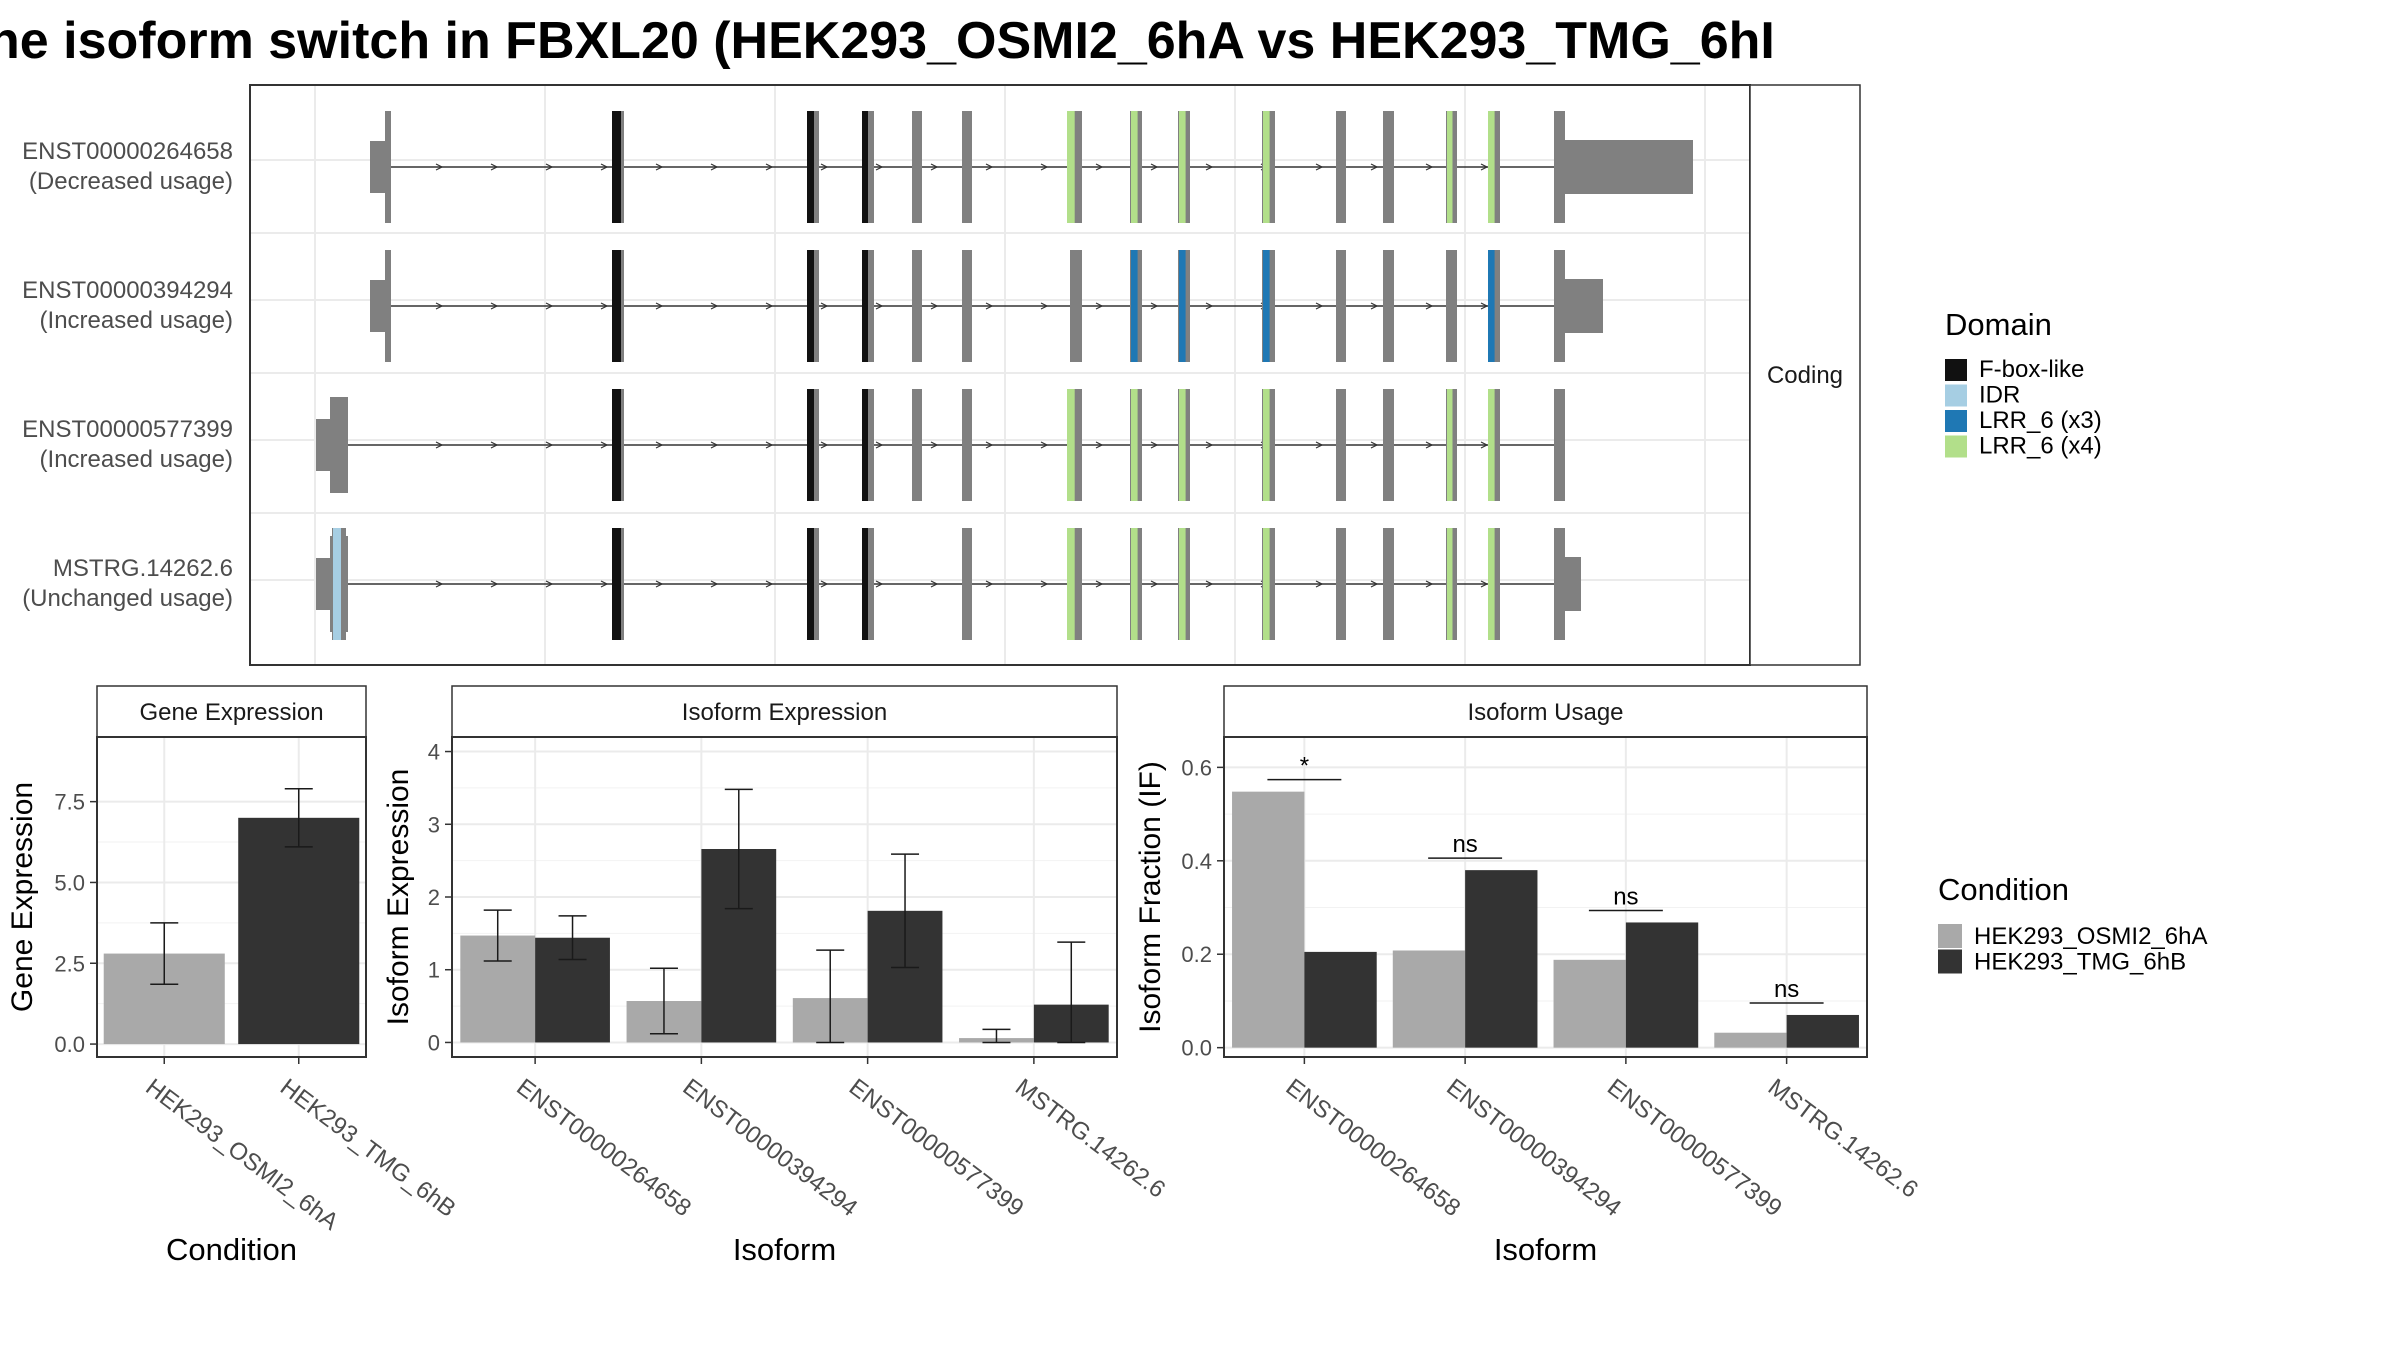  What do you see at coordinates (434, 897) in the screenshot?
I see `y-tick-label: 2` at bounding box center [434, 897].